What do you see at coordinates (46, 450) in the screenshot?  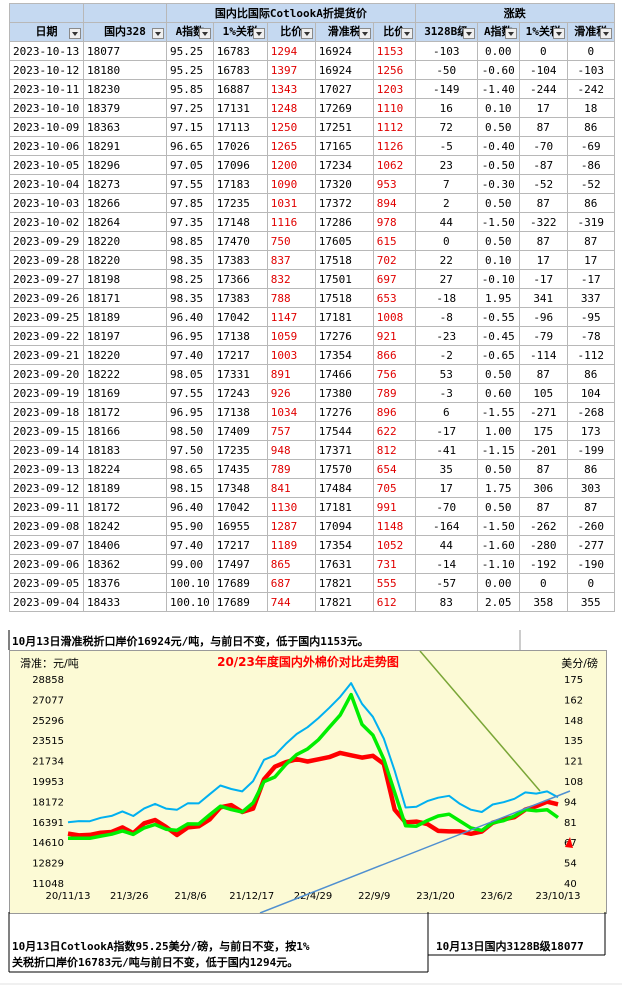 I see `date-cell: 2023-09-14` at bounding box center [46, 450].